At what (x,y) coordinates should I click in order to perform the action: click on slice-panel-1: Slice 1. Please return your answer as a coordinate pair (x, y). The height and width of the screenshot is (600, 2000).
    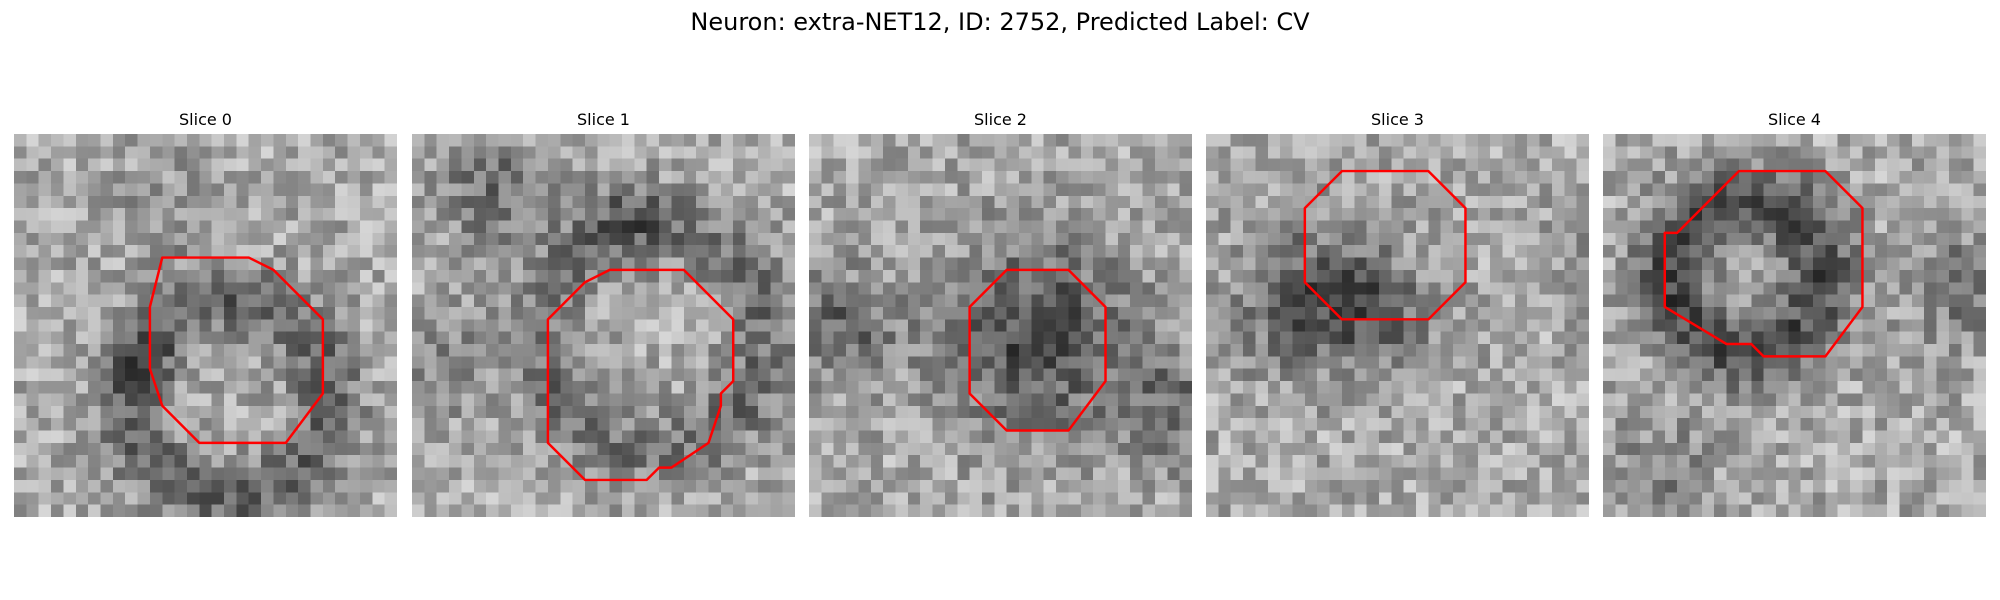
    Looking at the image, I should click on (603, 311).